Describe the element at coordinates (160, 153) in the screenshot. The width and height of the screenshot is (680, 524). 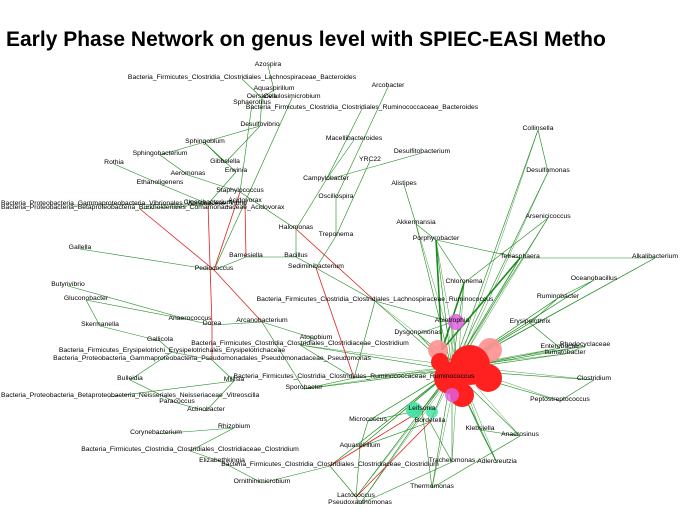
I see `node-label: Sphingobacterium` at that location.